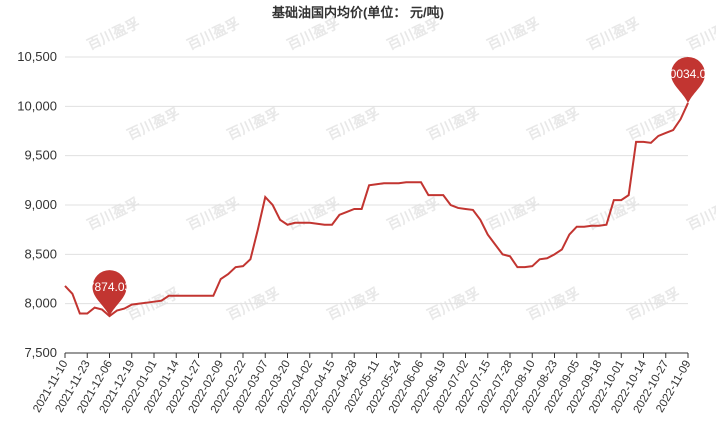 The image size is (716, 430). What do you see at coordinates (357, 12) in the screenshot?
I see `chart-title: 基础油国内均价(单位： 元/吨)` at bounding box center [357, 12].